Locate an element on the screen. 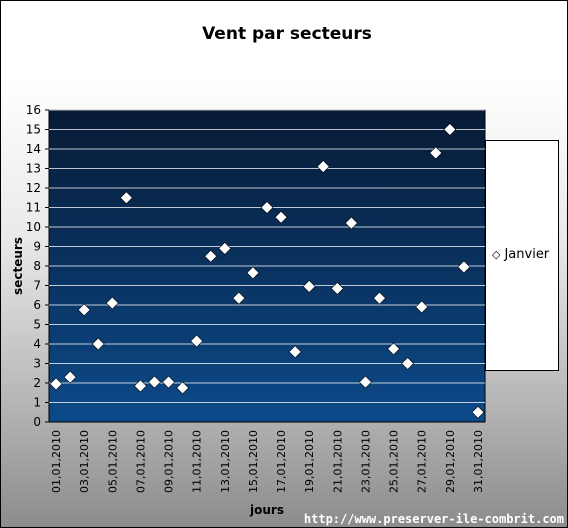 The width and height of the screenshot is (568, 528). x-axis-label: jours is located at coordinates (266, 510).